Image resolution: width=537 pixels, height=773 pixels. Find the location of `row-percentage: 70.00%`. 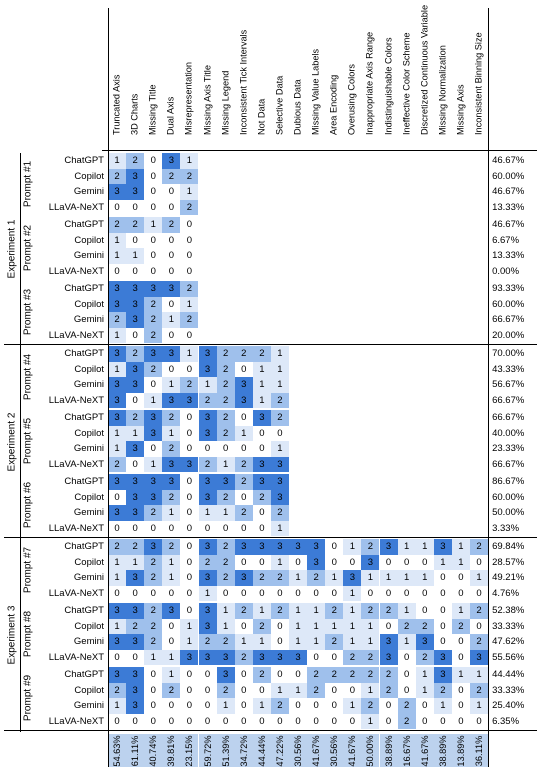

row-percentage: 70.00% is located at coordinates (508, 353).